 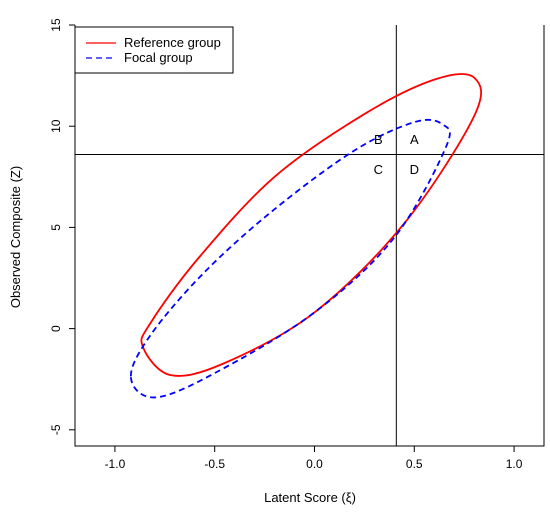 I want to click on quadrant-label-c: C, so click(x=378, y=169).